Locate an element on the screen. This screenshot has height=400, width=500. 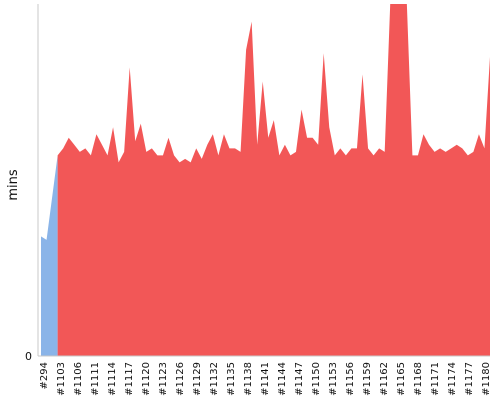
x-tick-label: #1117 is located at coordinates (129, 379).